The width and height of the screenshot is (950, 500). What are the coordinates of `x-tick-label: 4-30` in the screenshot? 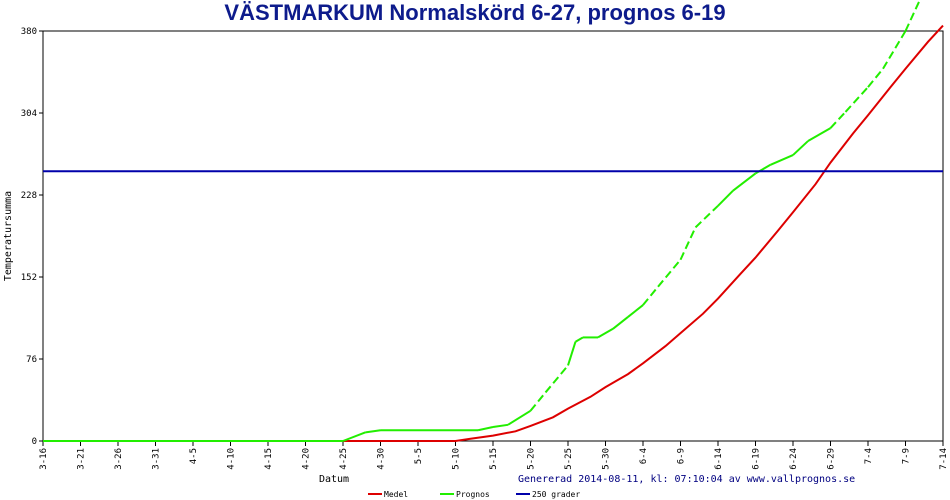 It's located at (382, 459).